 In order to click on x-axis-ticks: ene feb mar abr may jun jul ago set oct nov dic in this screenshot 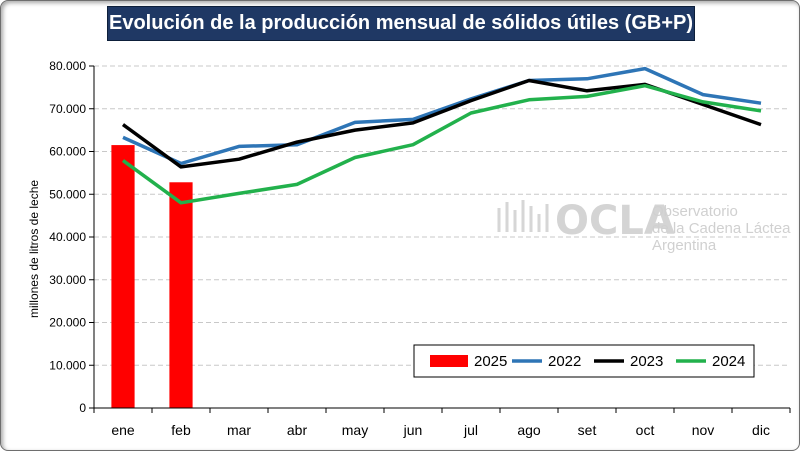, I will do `click(442, 423)`.